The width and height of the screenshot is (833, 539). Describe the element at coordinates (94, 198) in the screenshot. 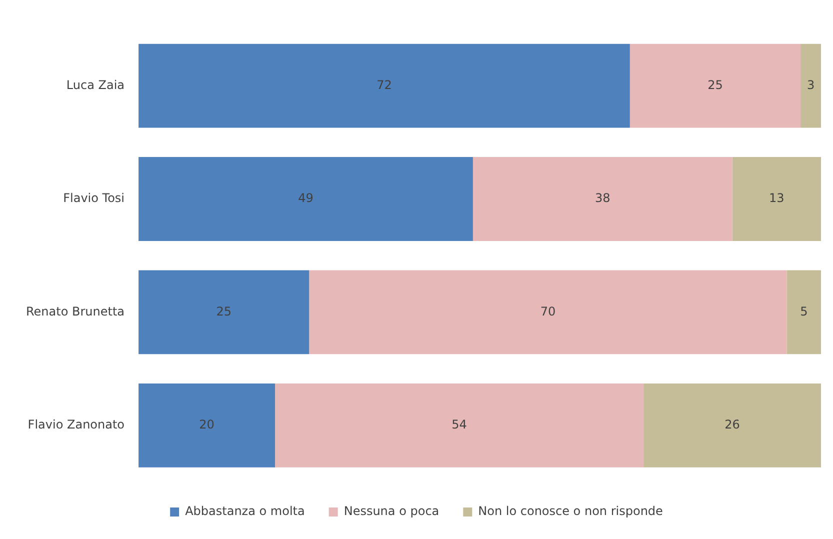

I see `y-tick-label: Flavio Tosi` at that location.